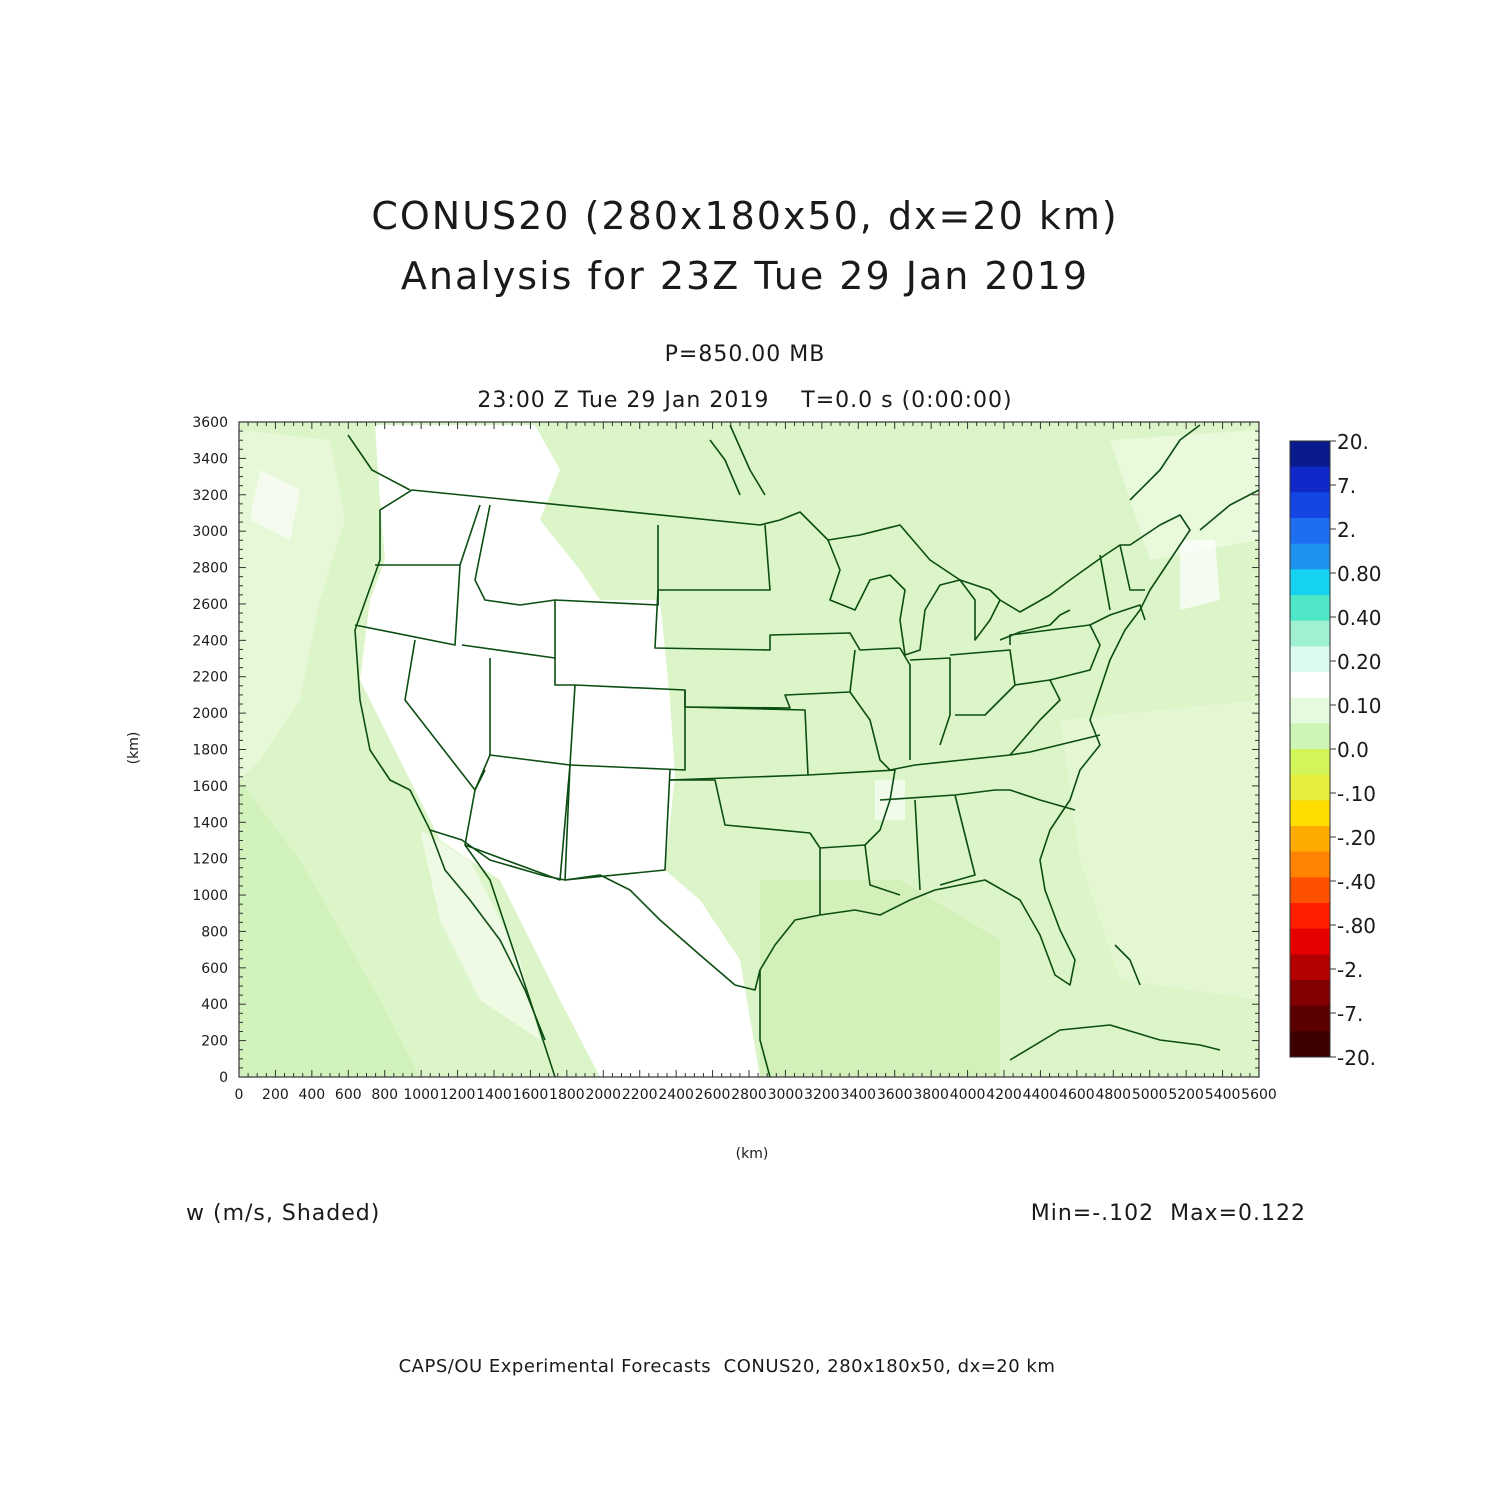 This screenshot has height=1500, width=1500. Describe the element at coordinates (1356, 794) in the screenshot. I see `colorbar-label: -.10` at that location.